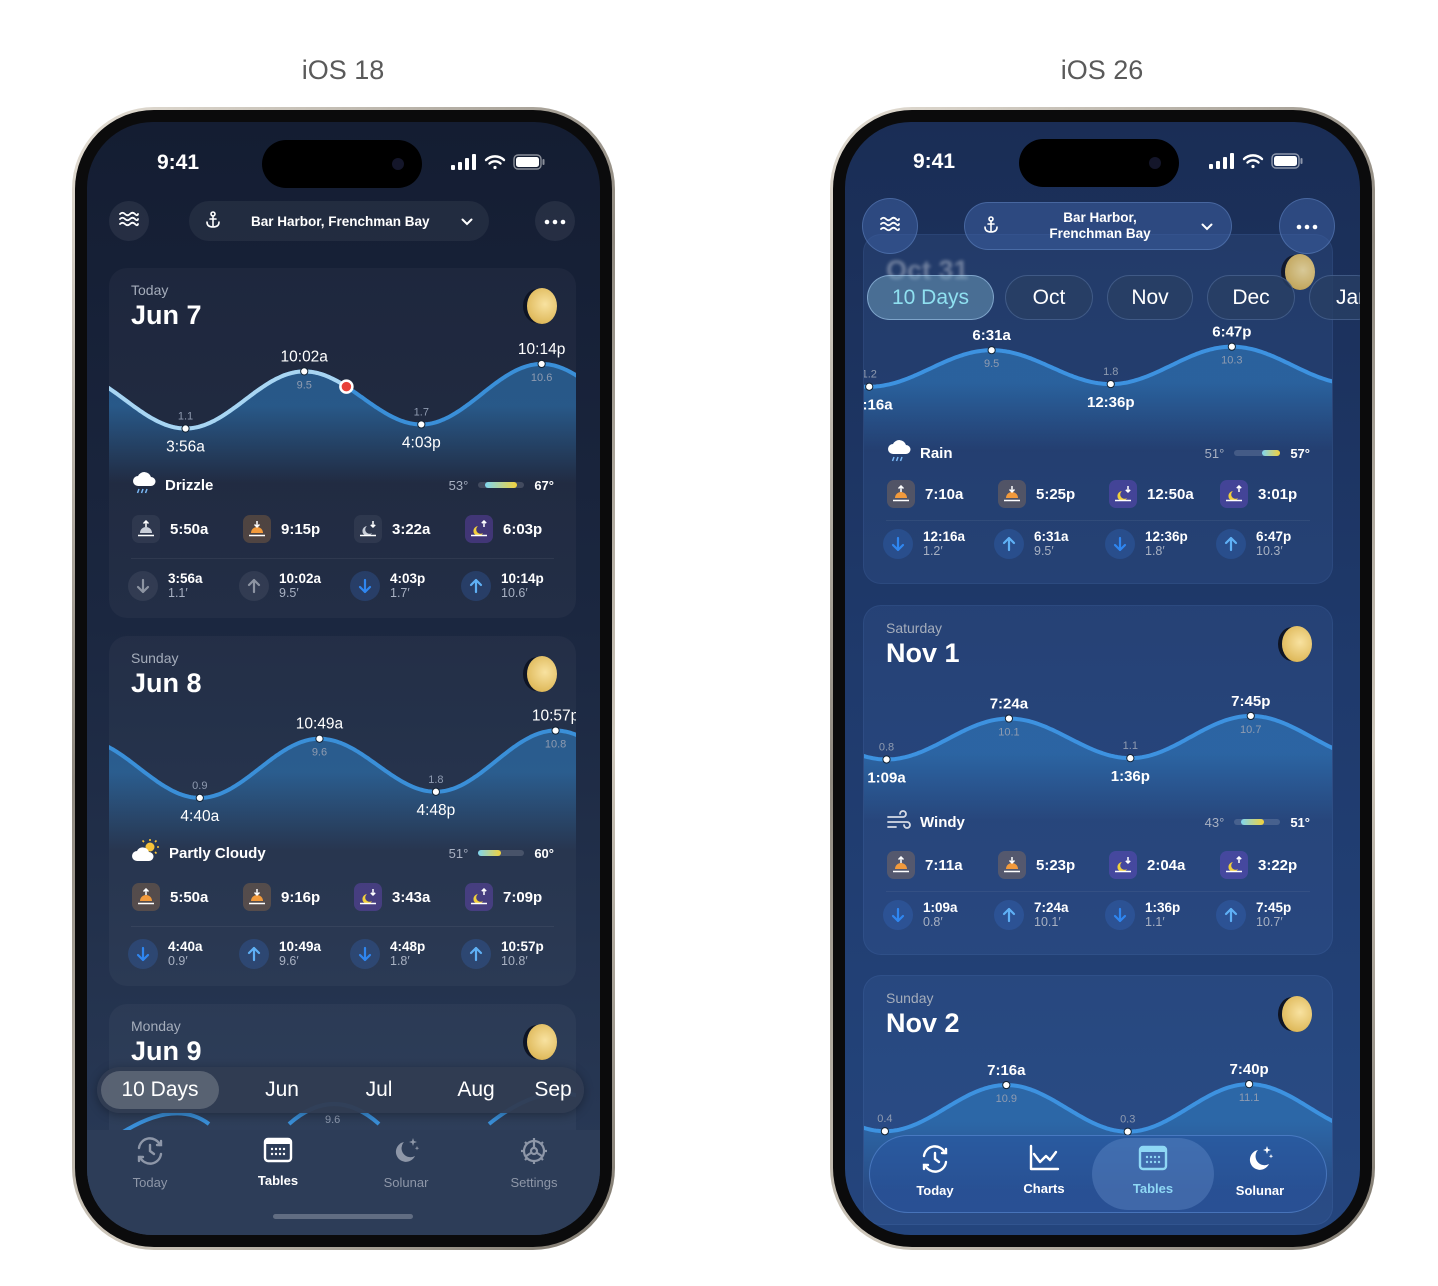 The image size is (1438, 1286). What do you see at coordinates (1056, 494) in the screenshot?
I see `sunset-time: 5:25p` at bounding box center [1056, 494].